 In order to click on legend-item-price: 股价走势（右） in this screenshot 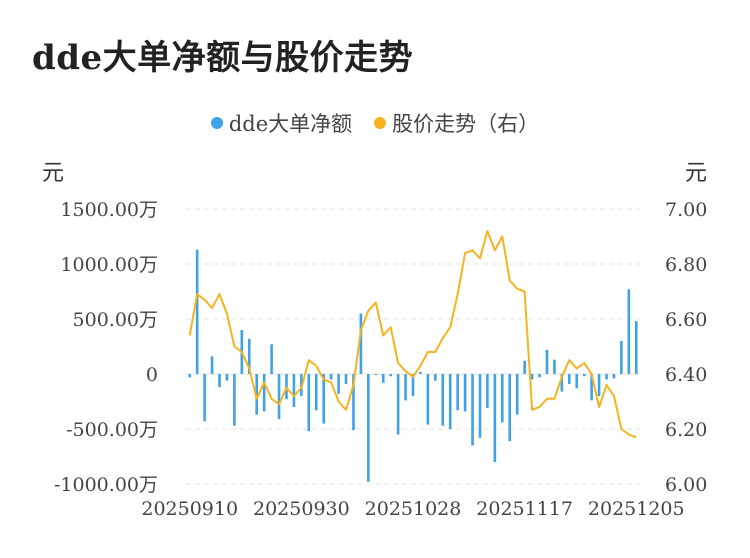, I will do `click(456, 123)`.